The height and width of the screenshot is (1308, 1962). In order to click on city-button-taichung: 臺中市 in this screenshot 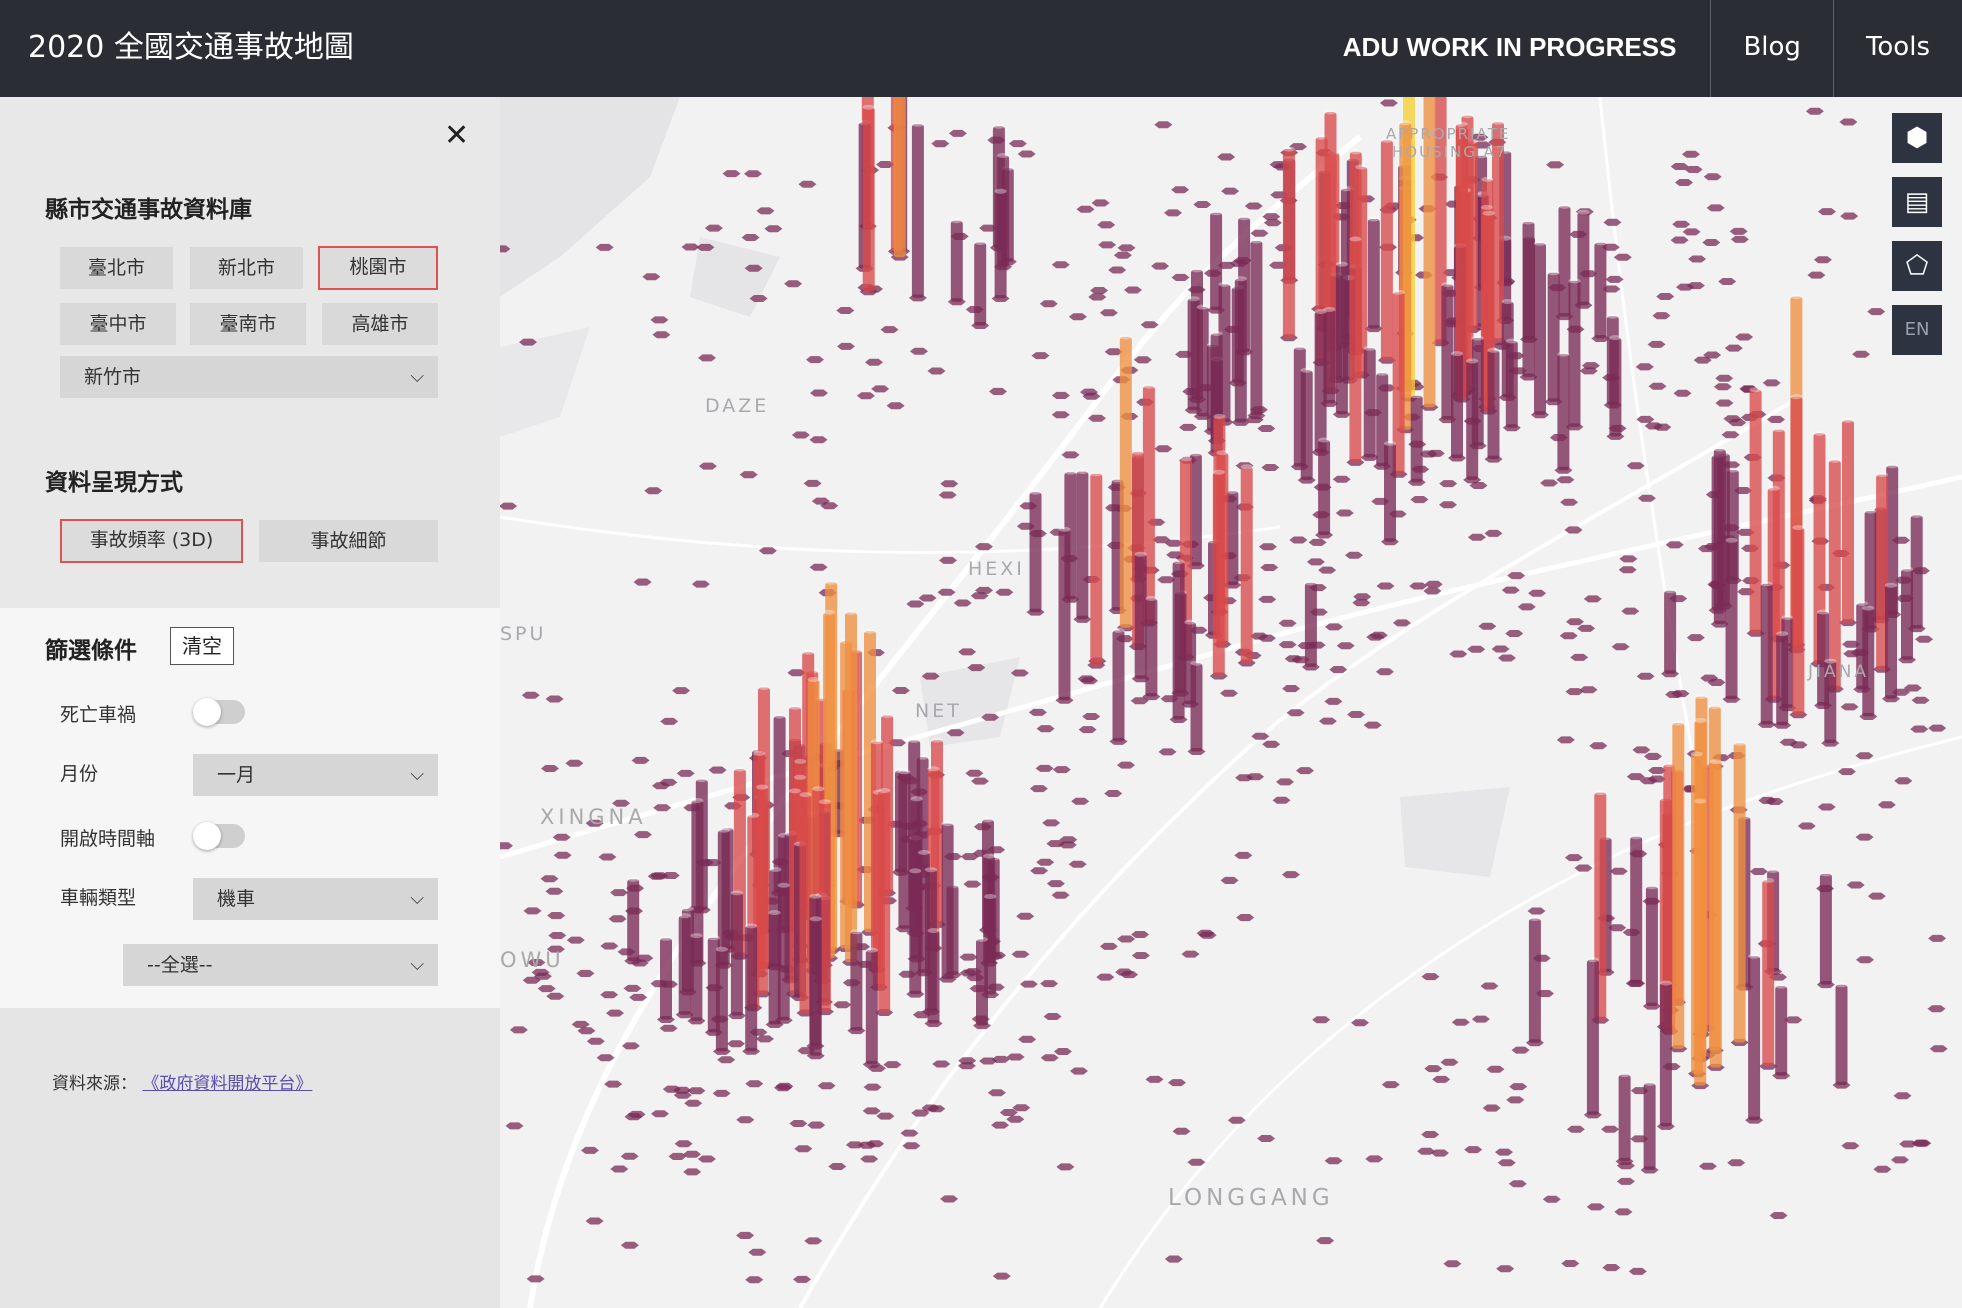, I will do `click(118, 324)`.